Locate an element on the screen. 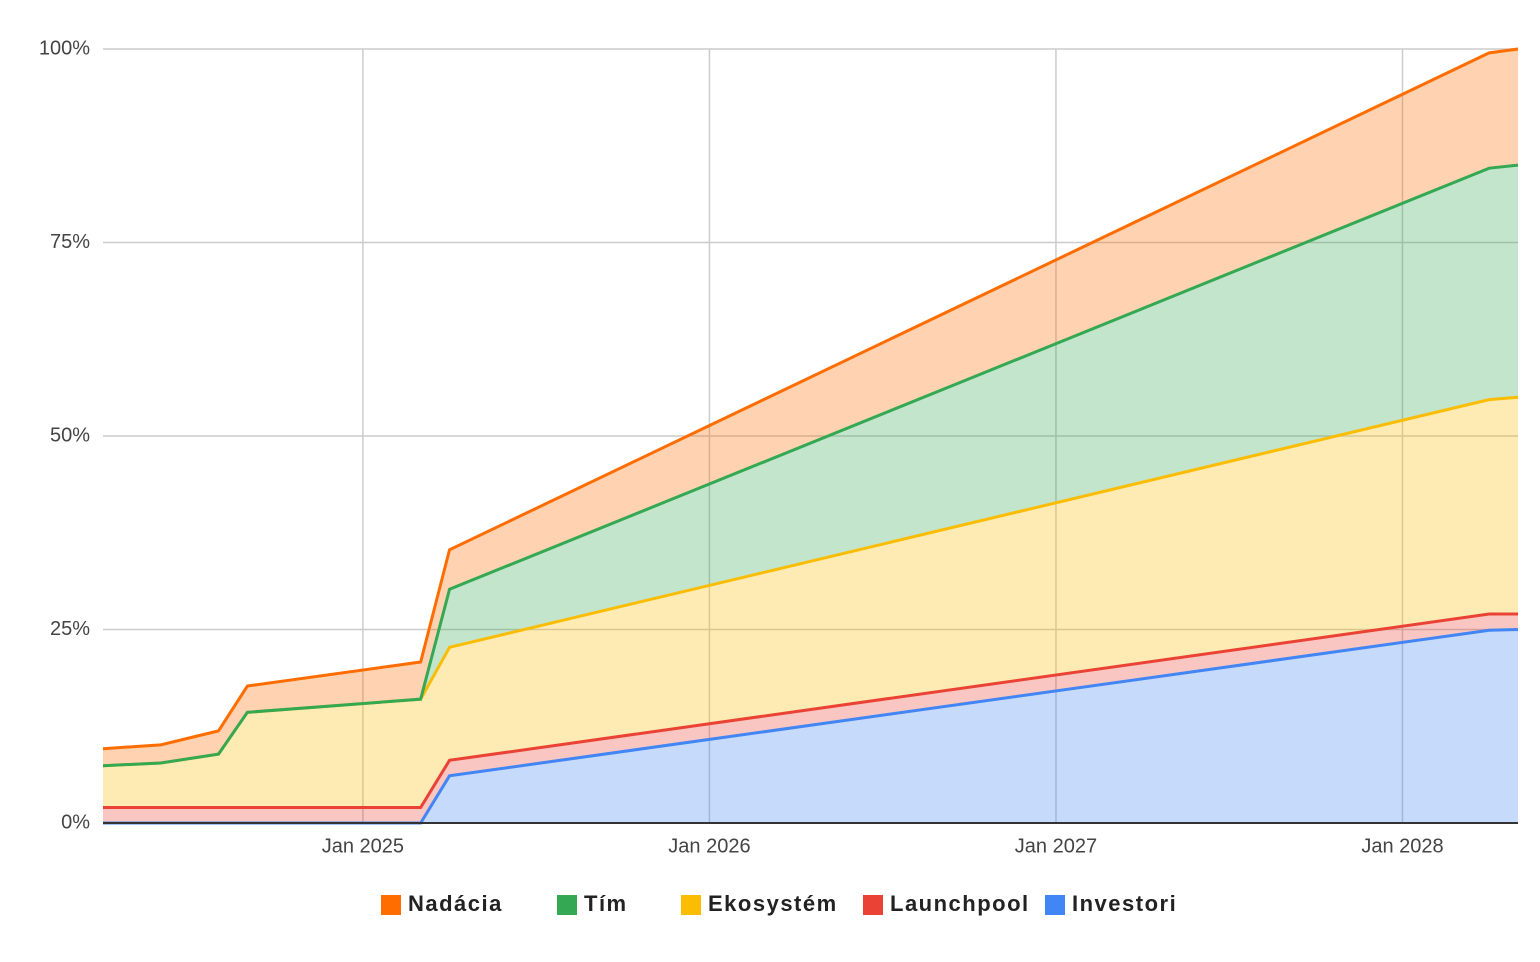 This screenshot has width=1540, height=962. legend-text: Launchpool is located at coordinates (960, 903).